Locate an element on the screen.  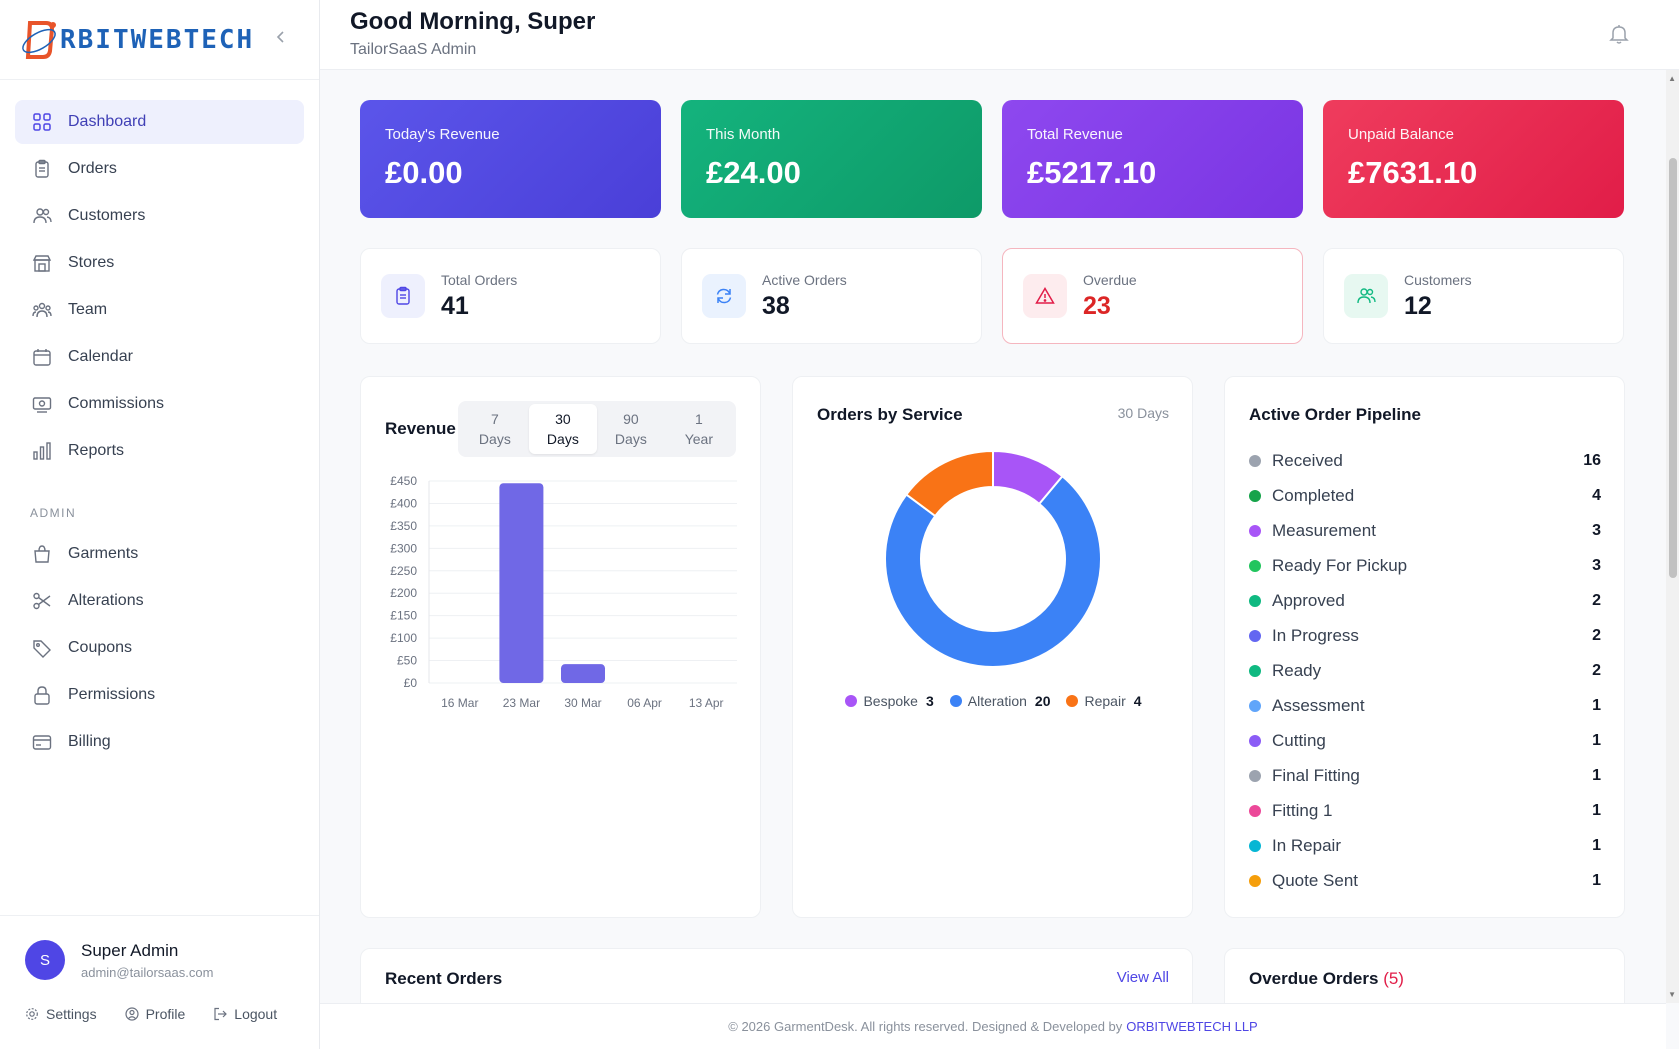
warning-icon is located at coordinates (1045, 295).